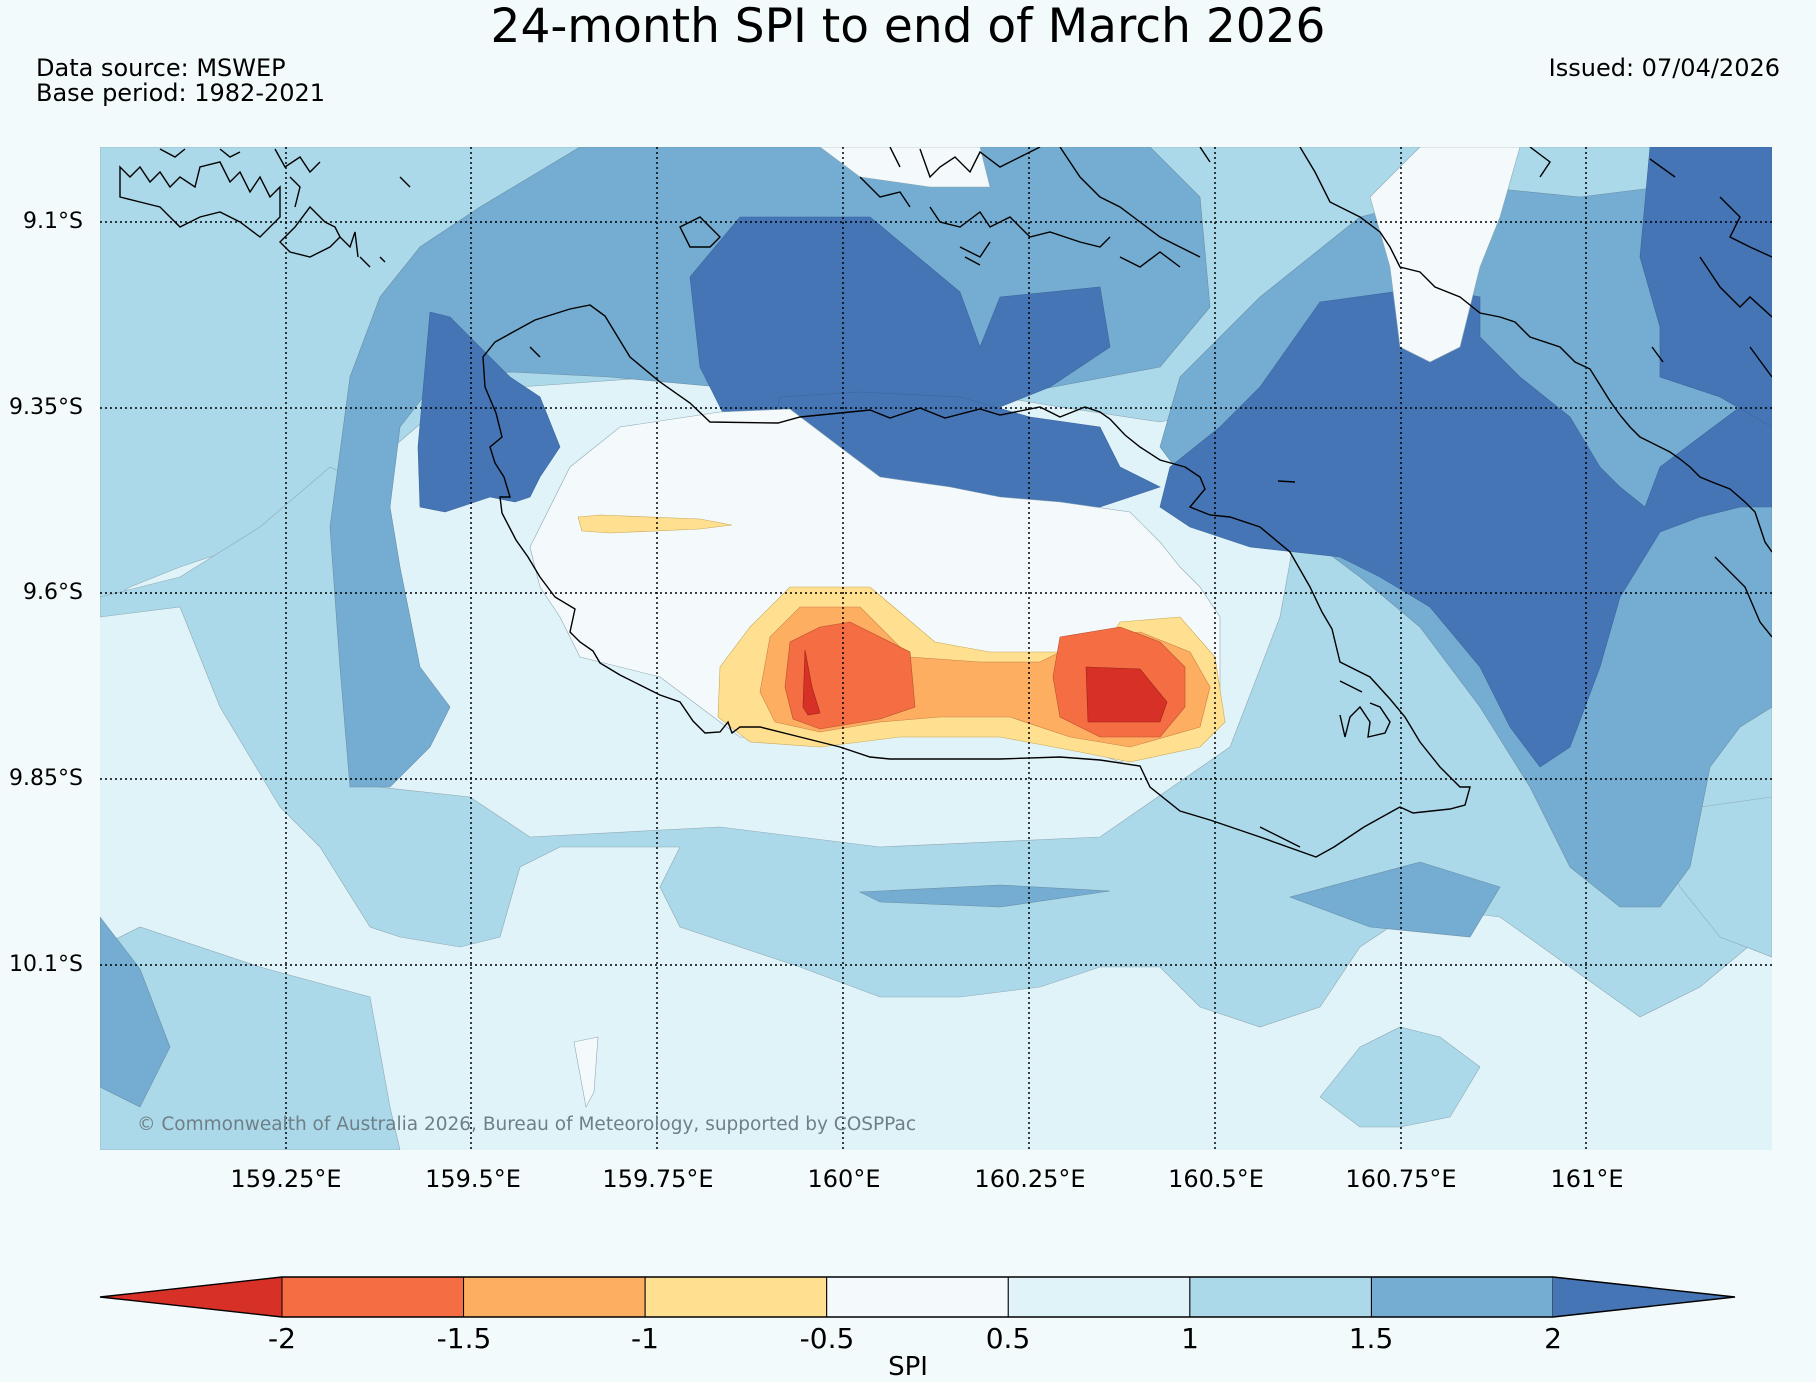 The width and height of the screenshot is (1816, 1382). What do you see at coordinates (46, 407) in the screenshot?
I see `lat-label: 9.35°S` at bounding box center [46, 407].